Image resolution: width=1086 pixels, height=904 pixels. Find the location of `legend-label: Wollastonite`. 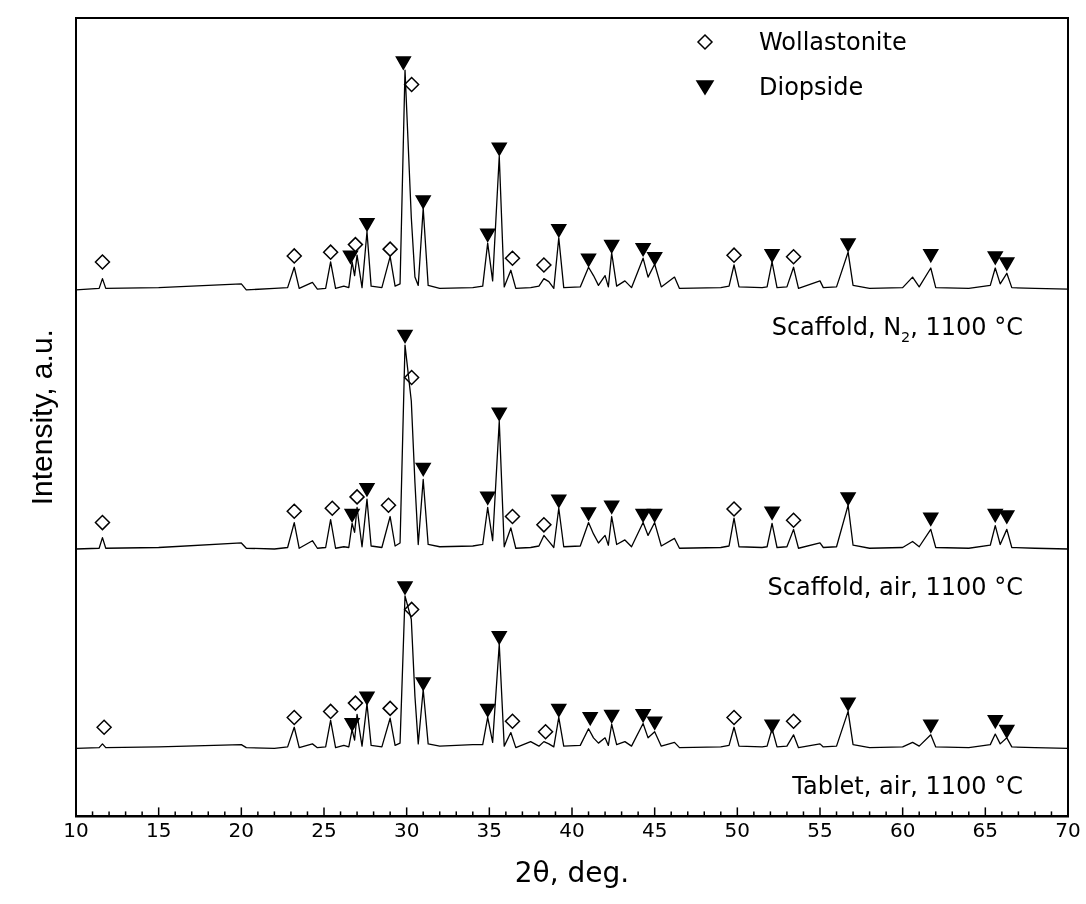

legend-label: Wollastonite is located at coordinates (833, 42).